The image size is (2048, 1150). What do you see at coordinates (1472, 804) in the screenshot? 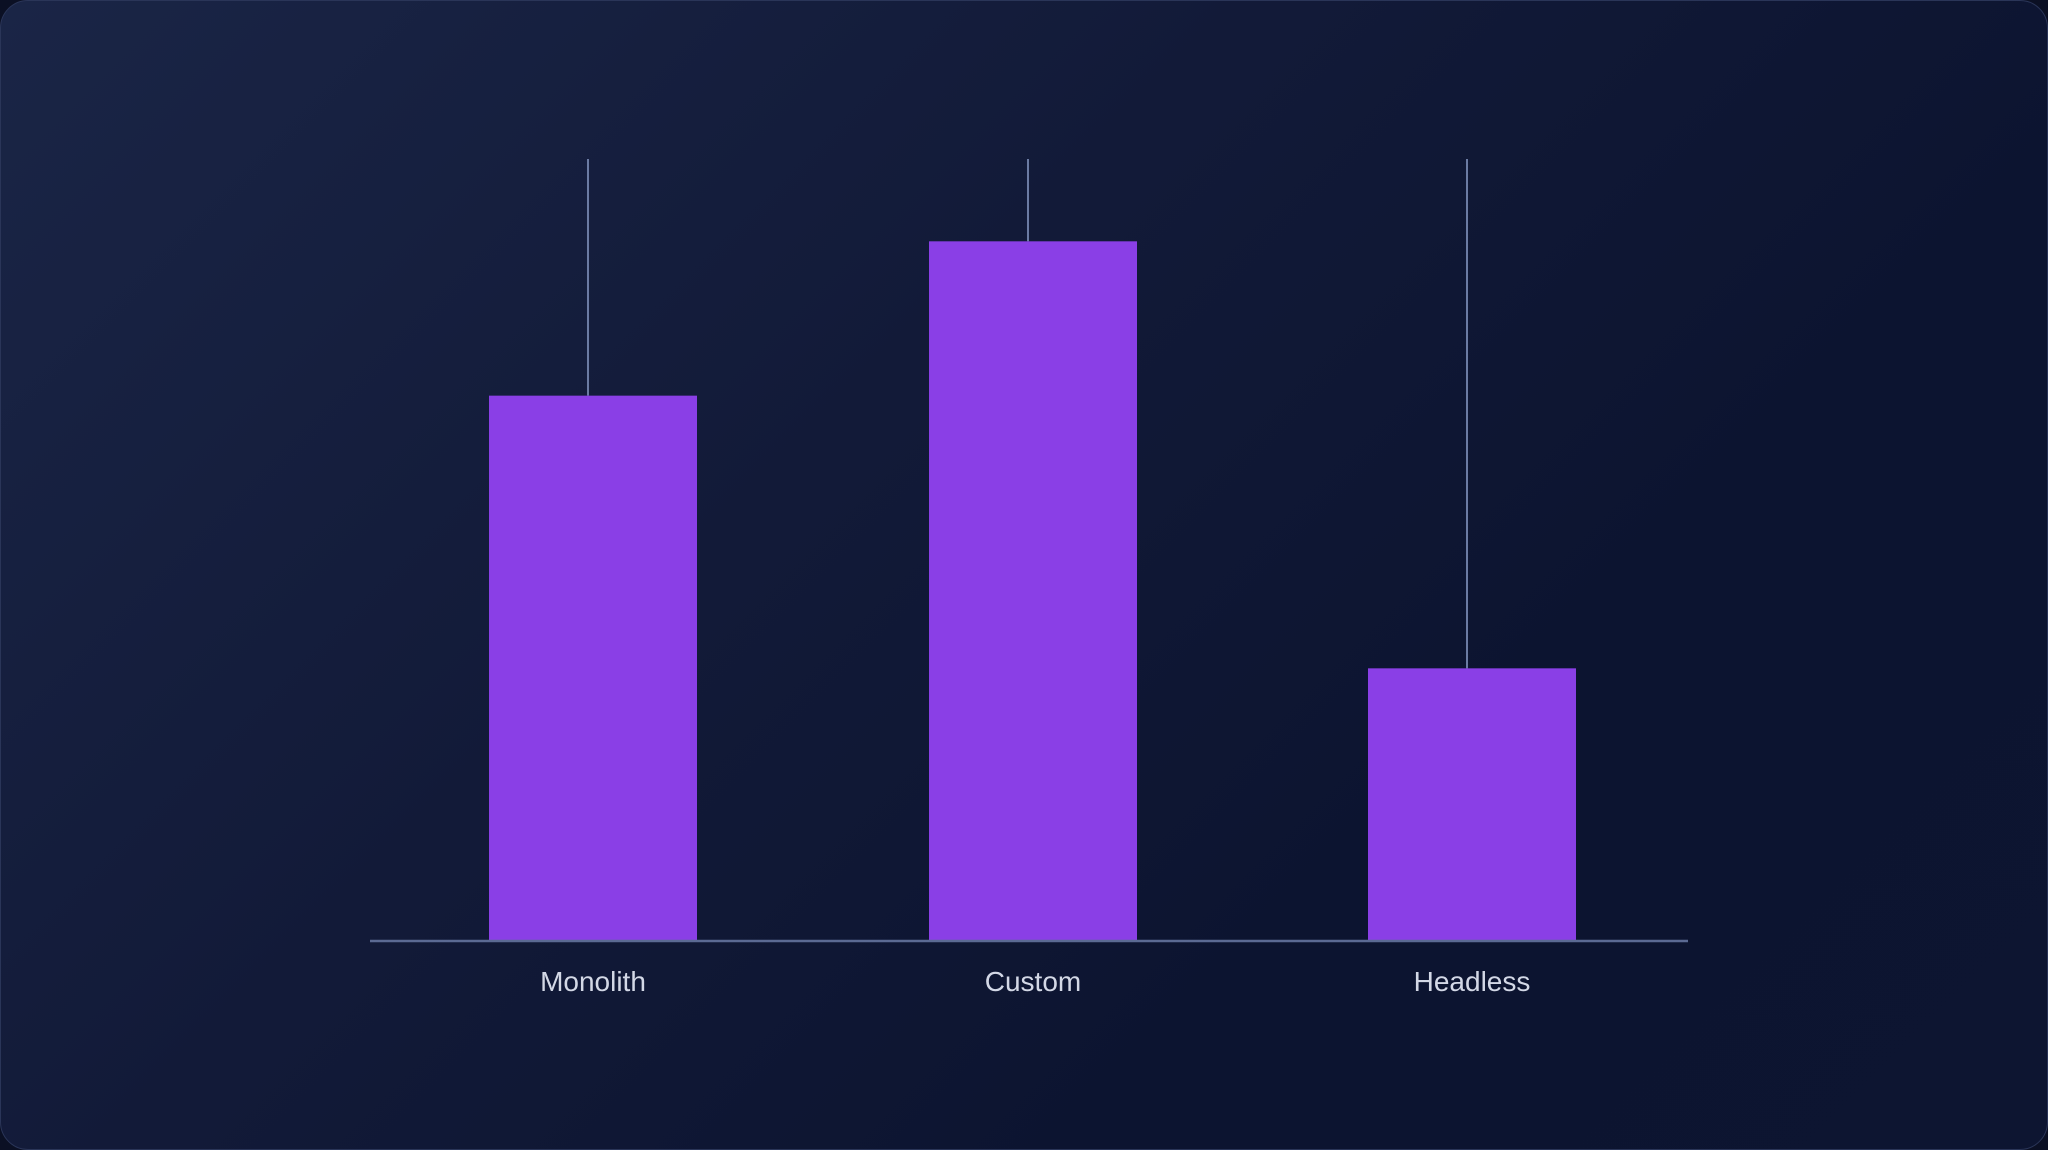
I see `bar-headless` at bounding box center [1472, 804].